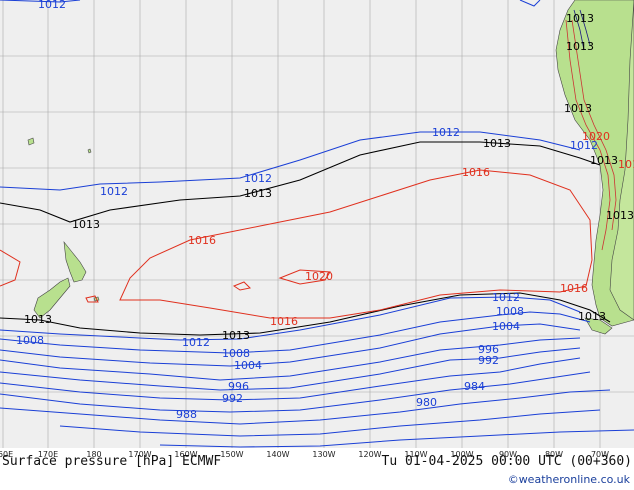 This screenshot has height=490, width=634. I want to click on longitude-label: 120W, so click(370, 454).